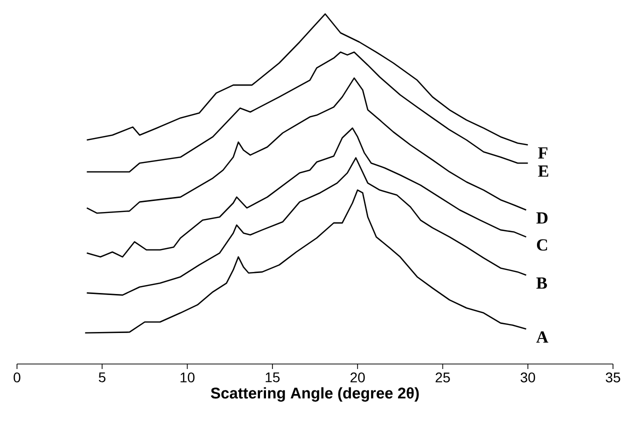  What do you see at coordinates (443, 377) in the screenshot?
I see `x-tick-label: 25` at bounding box center [443, 377].